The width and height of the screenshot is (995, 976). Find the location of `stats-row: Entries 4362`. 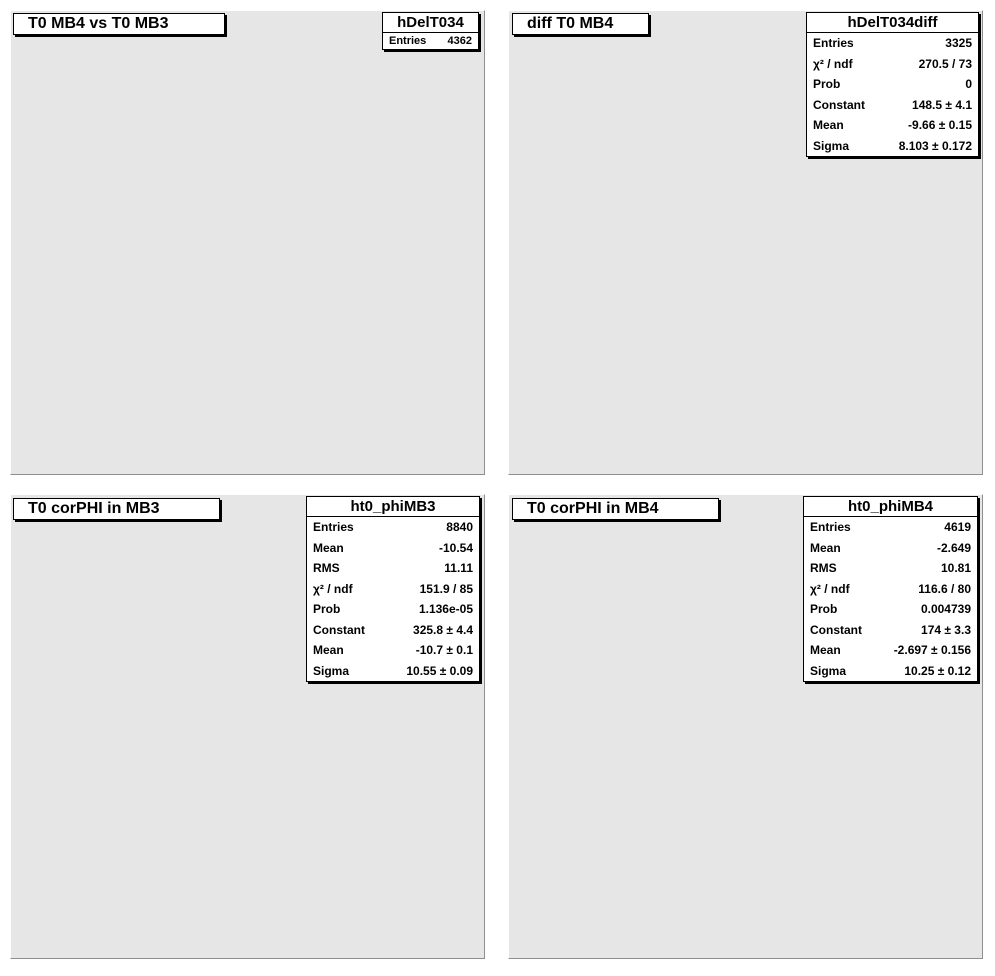

stats-row: Entries 4362 is located at coordinates (430, 41).